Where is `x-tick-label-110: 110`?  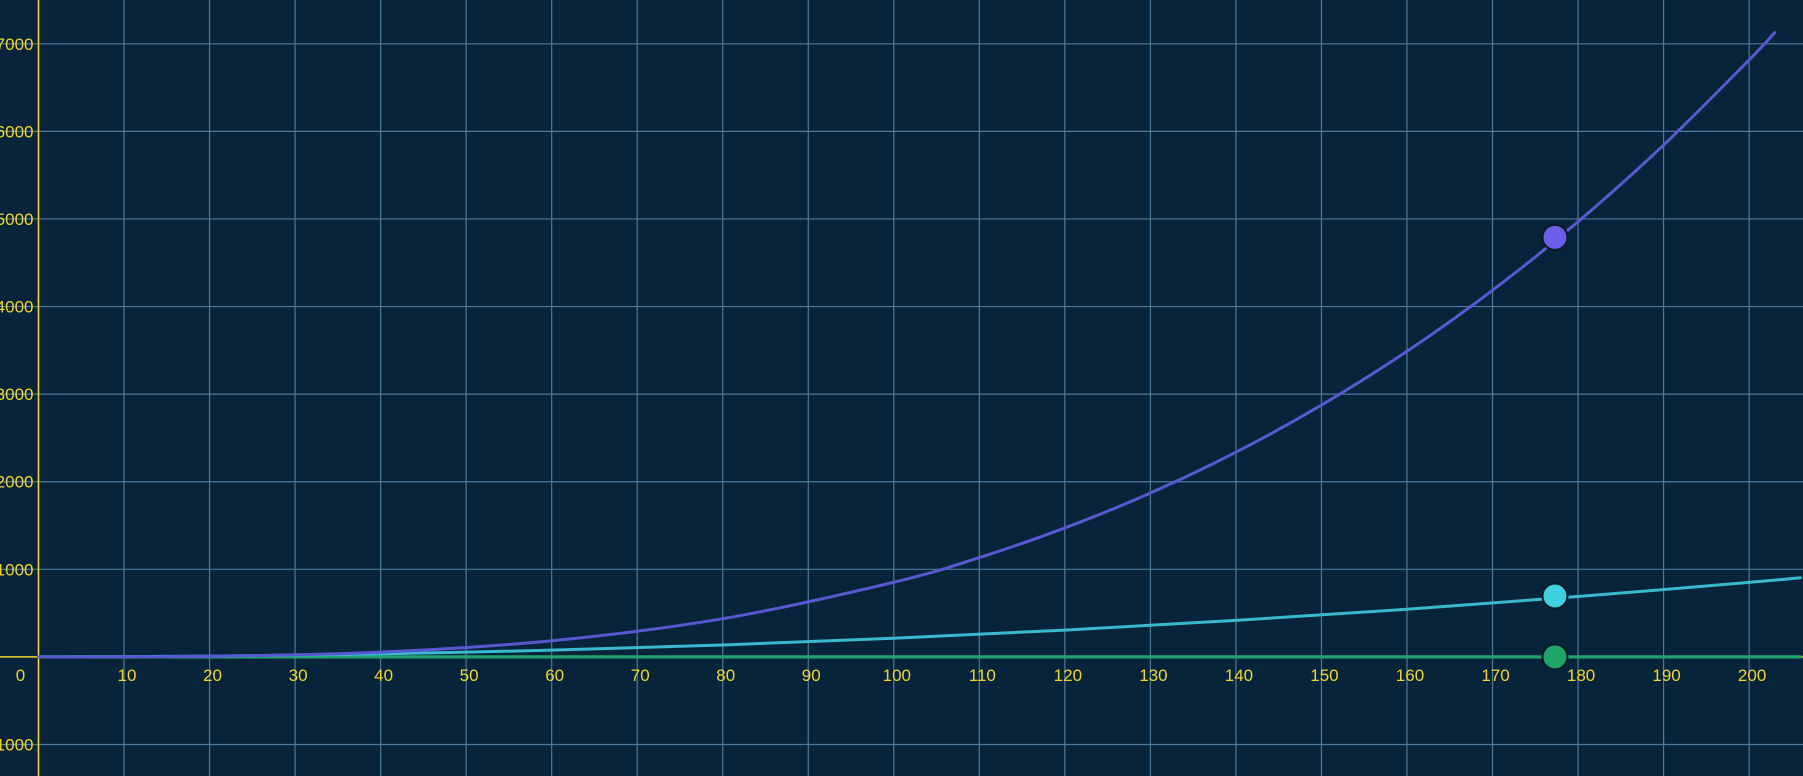
x-tick-label-110: 110 is located at coordinates (982, 675).